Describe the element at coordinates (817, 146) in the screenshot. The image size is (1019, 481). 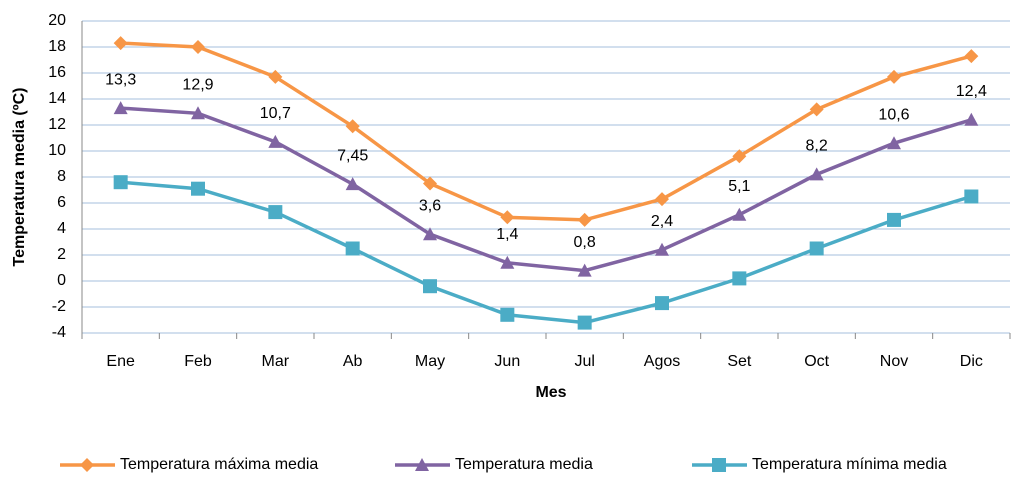
I see `data-label: 8,2` at that location.